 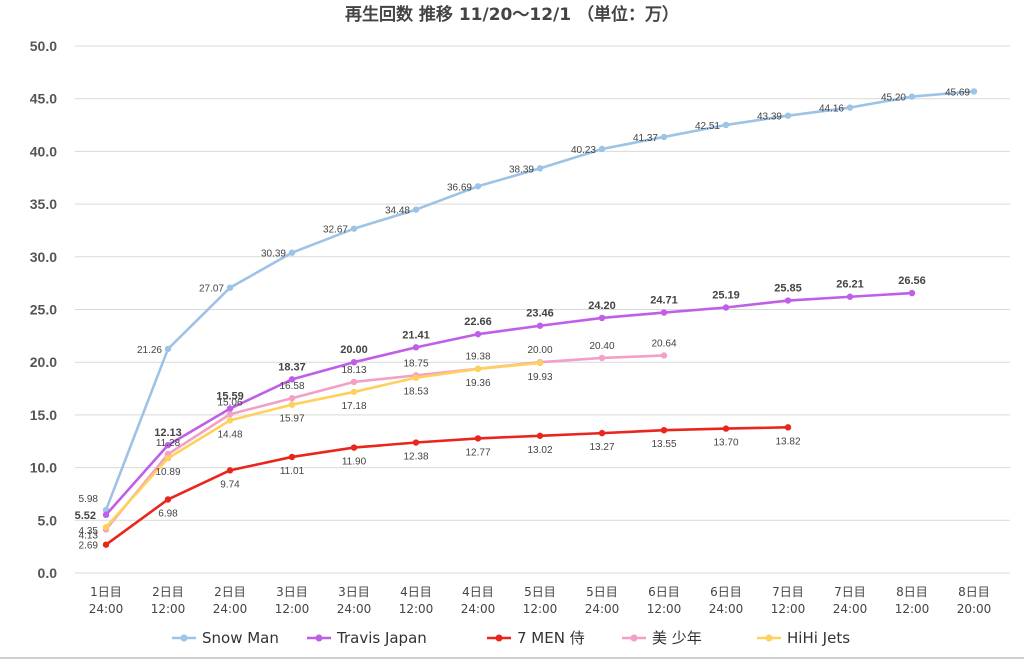 I want to click on legend-label: Snow Man, so click(x=240, y=638).